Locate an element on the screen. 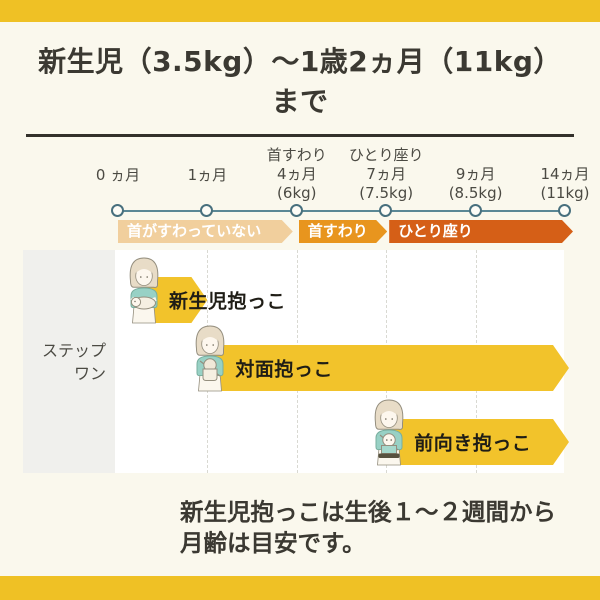  timeline-marker-label: 9ヵ月 (8.5kg) is located at coordinates (476, 184).